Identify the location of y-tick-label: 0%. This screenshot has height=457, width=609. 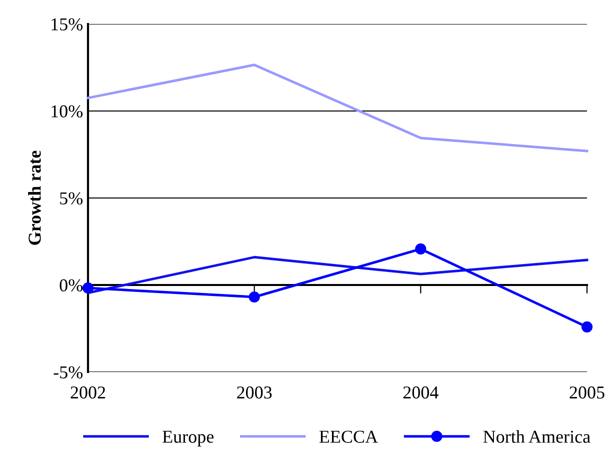
(71, 285).